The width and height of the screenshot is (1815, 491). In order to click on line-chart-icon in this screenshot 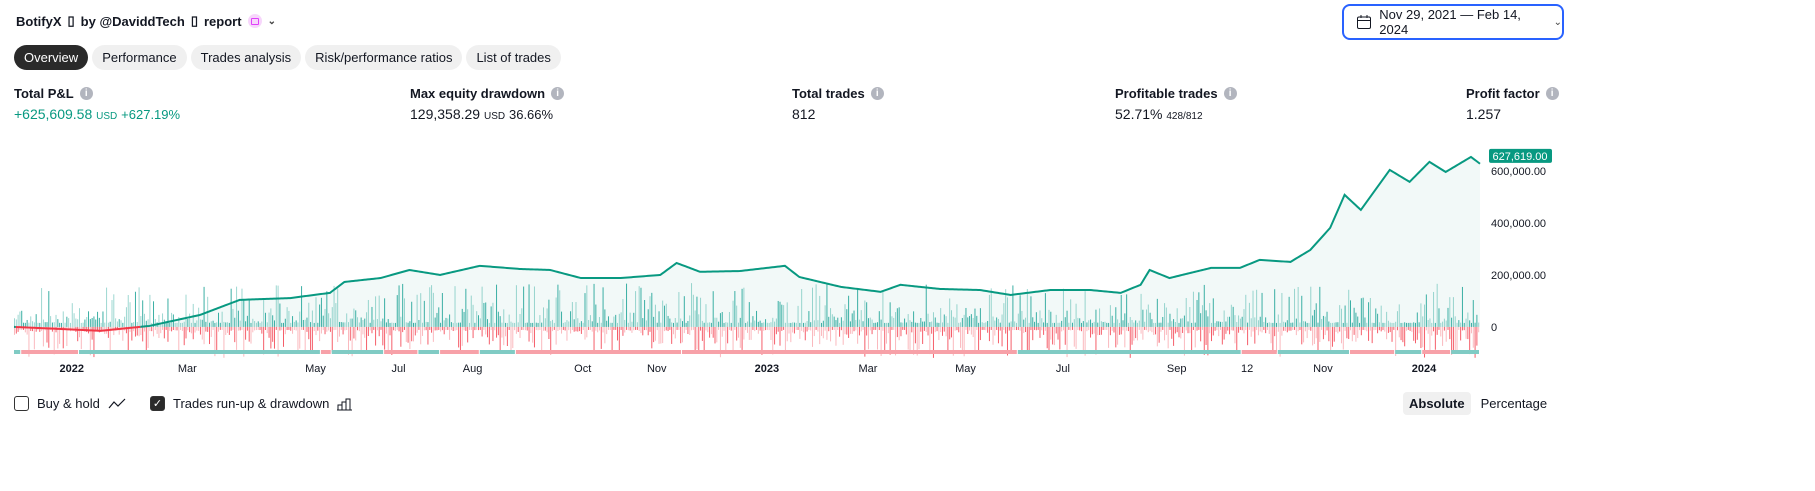, I will do `click(117, 403)`.